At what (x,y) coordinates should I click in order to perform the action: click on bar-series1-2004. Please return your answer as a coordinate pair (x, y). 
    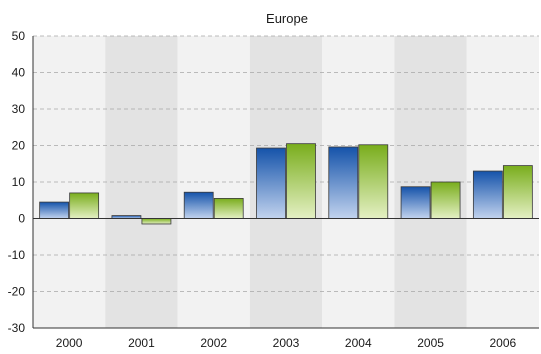
    Looking at the image, I should click on (343, 182).